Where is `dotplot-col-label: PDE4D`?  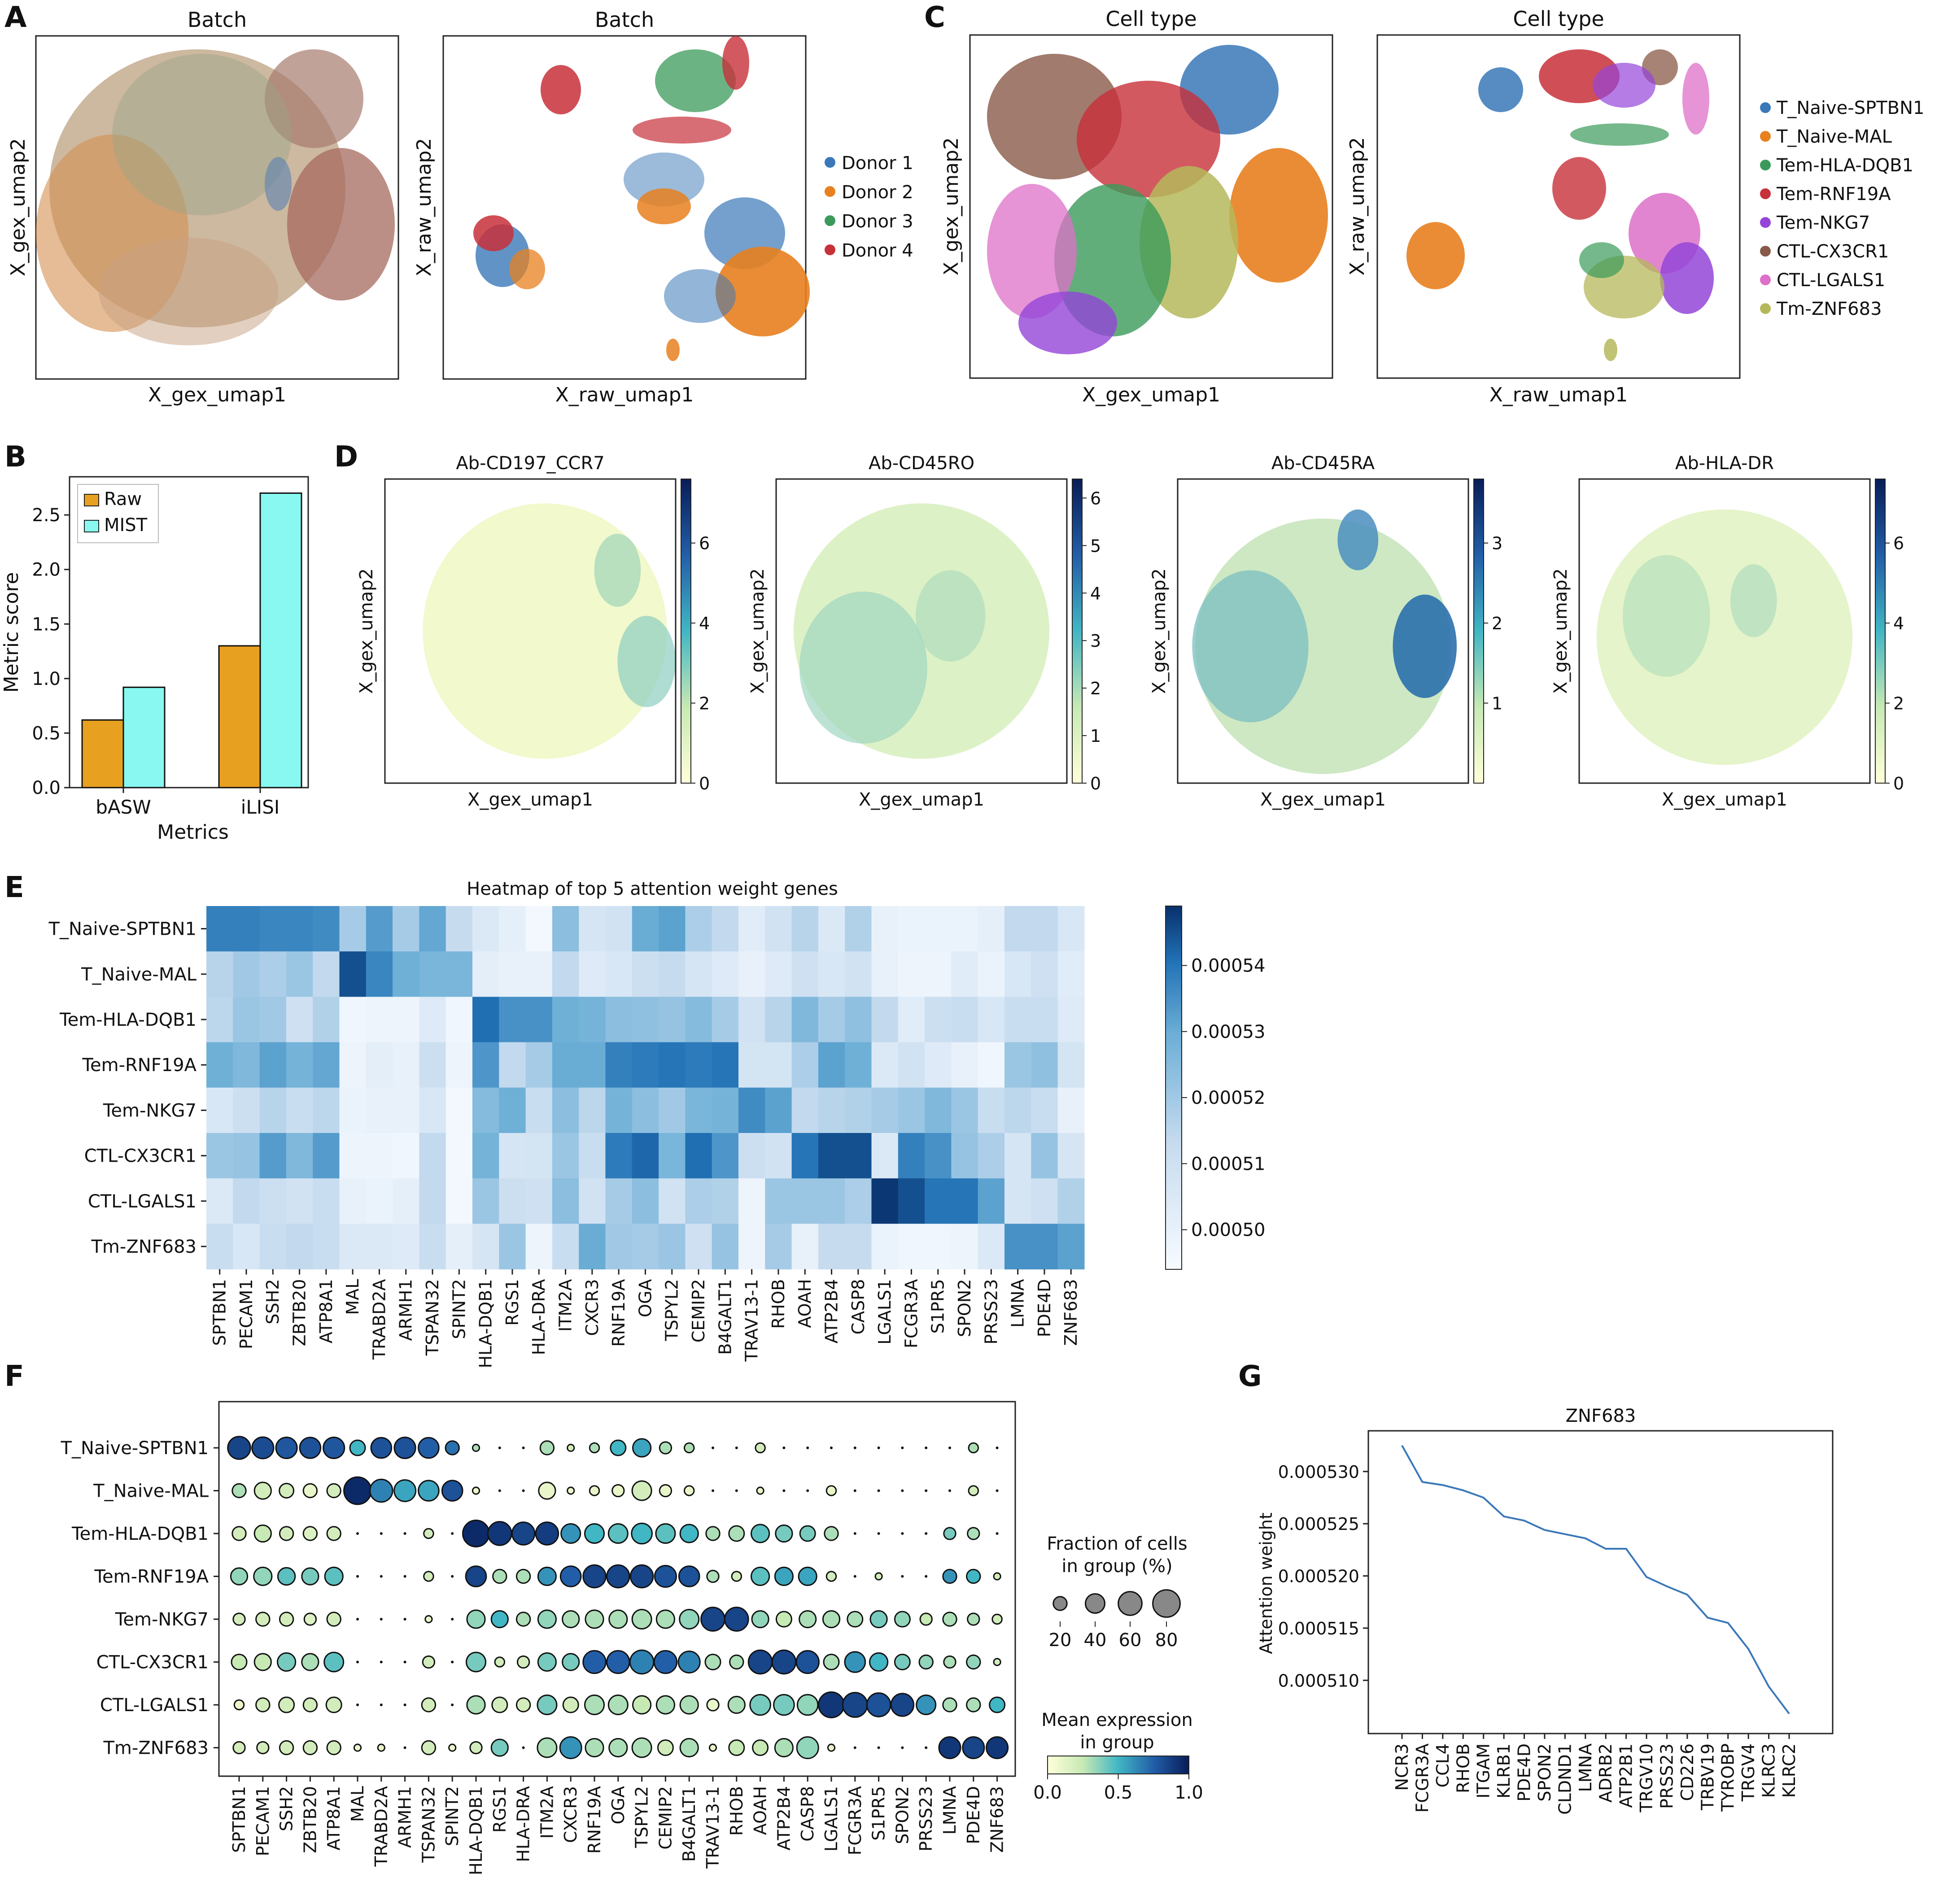 dotplot-col-label: PDE4D is located at coordinates (973, 1815).